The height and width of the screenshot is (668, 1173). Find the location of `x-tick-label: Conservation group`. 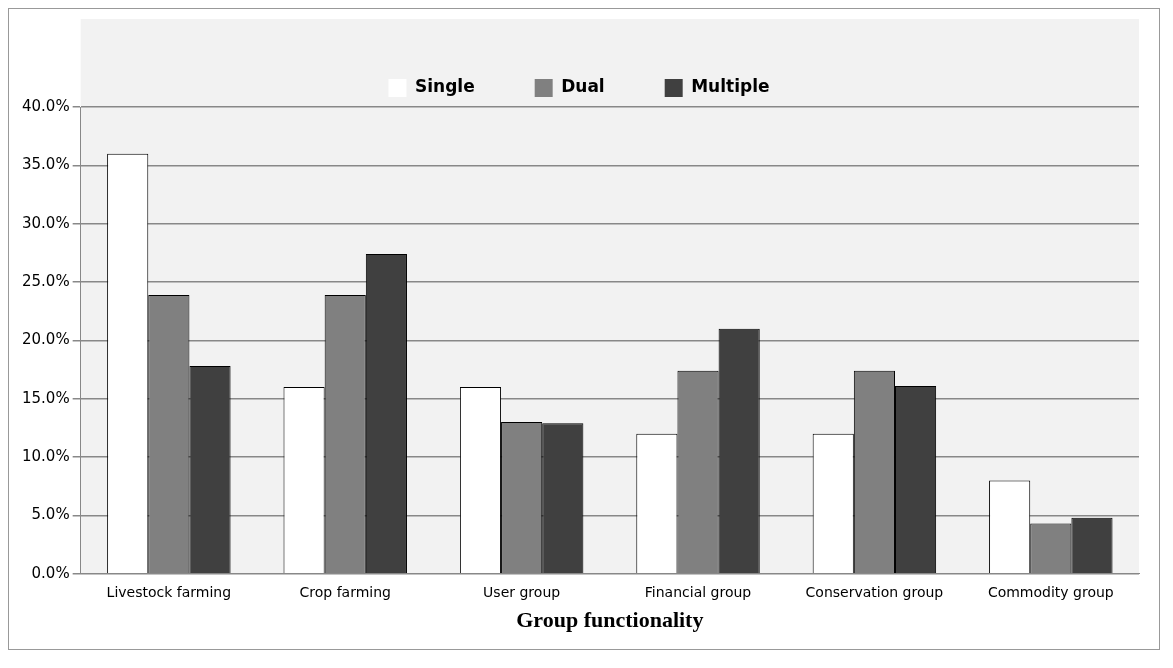

x-tick-label: Conservation group is located at coordinates (874, 591).